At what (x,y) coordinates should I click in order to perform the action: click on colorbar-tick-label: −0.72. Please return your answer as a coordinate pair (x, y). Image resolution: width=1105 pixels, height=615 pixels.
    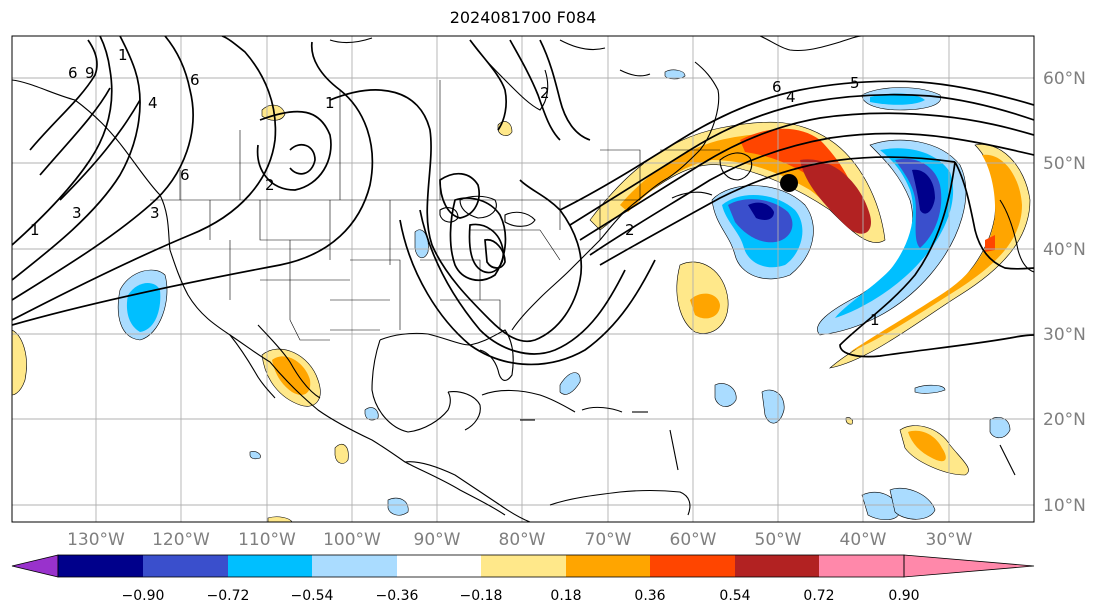
    Looking at the image, I should click on (228, 596).